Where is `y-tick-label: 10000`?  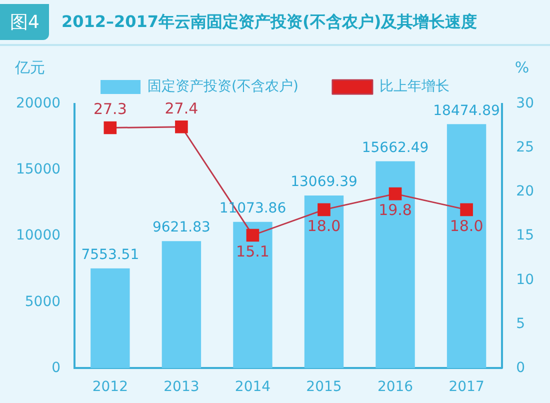 y-tick-label: 10000 is located at coordinates (38, 236).